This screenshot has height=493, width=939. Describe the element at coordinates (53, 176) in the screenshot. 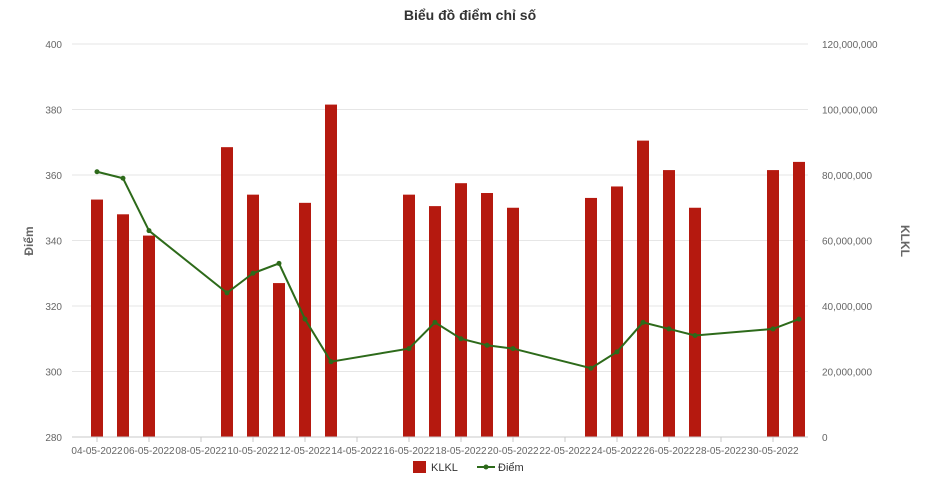

I see `left-tick-label: 360` at that location.